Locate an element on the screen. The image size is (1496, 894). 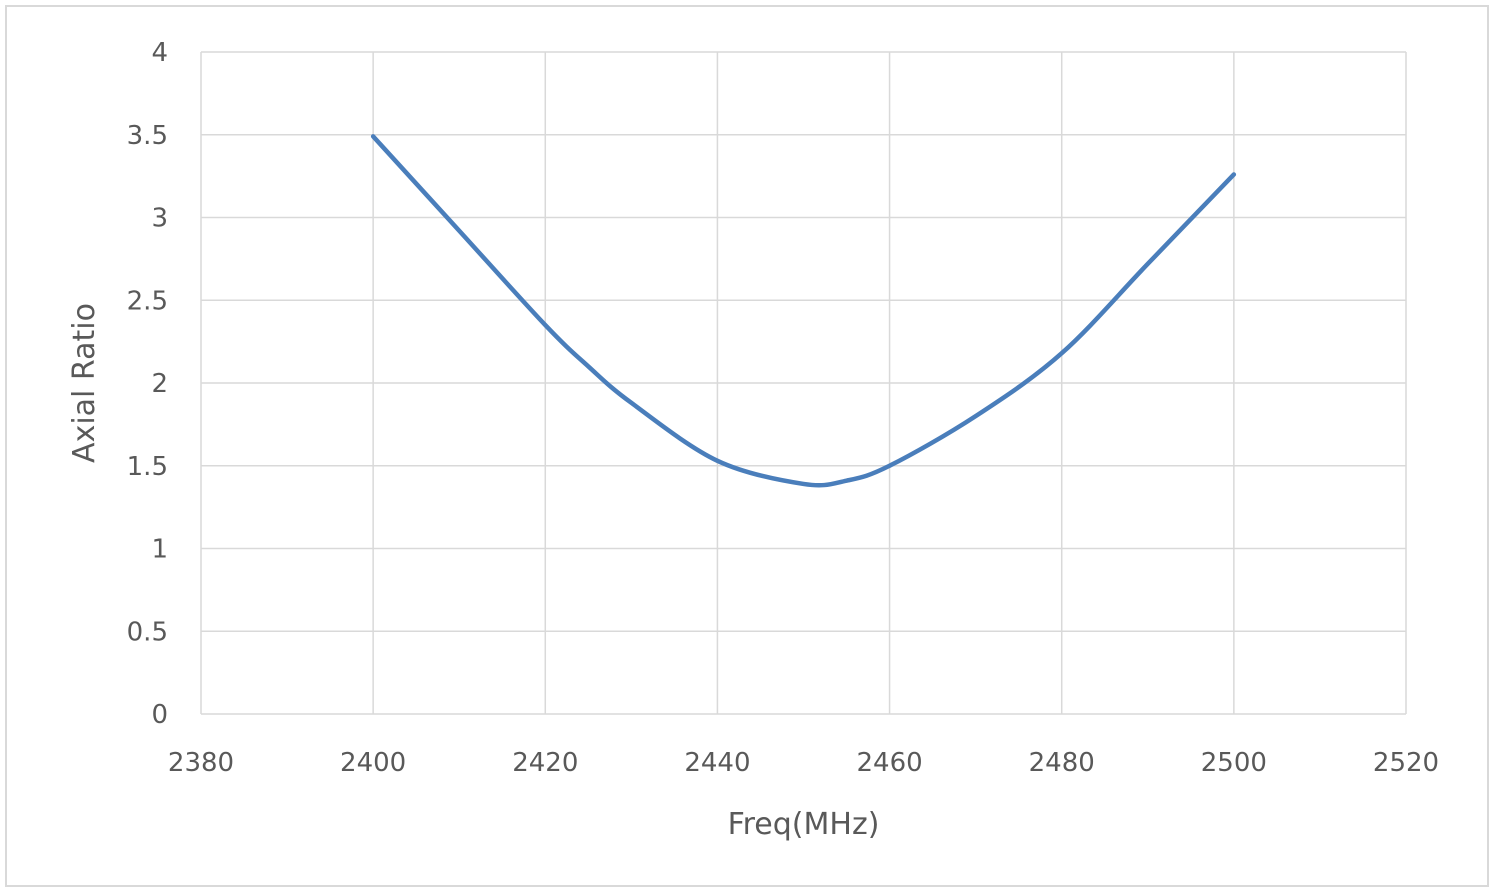
y-tick-label: 1 is located at coordinates (159, 550).